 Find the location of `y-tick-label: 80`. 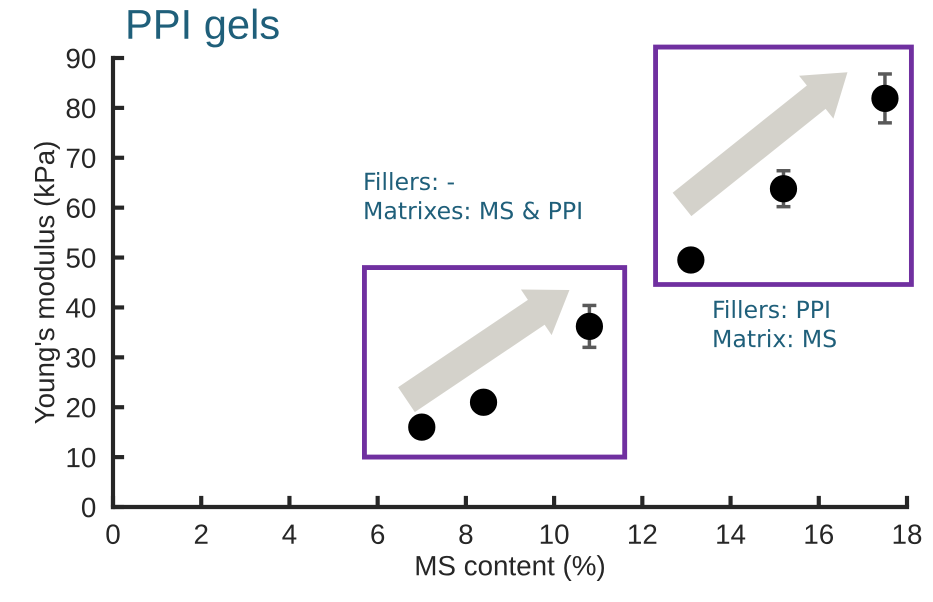

y-tick-label: 80 is located at coordinates (81, 108).